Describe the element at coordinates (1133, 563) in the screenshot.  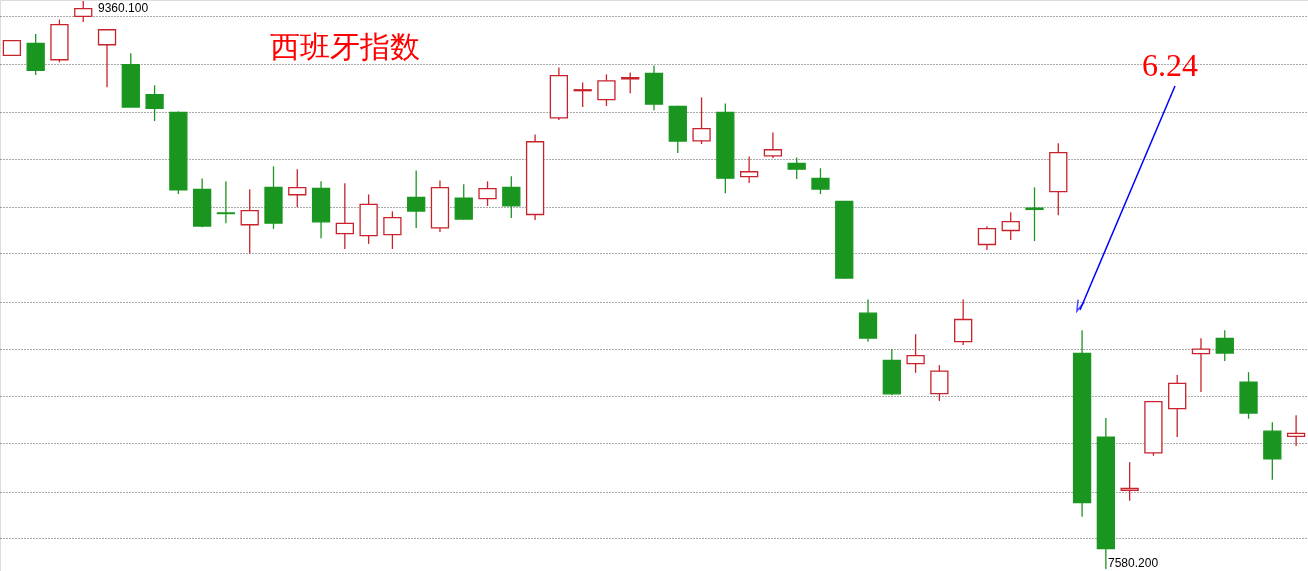
I see `annotation: 7580.200` at that location.